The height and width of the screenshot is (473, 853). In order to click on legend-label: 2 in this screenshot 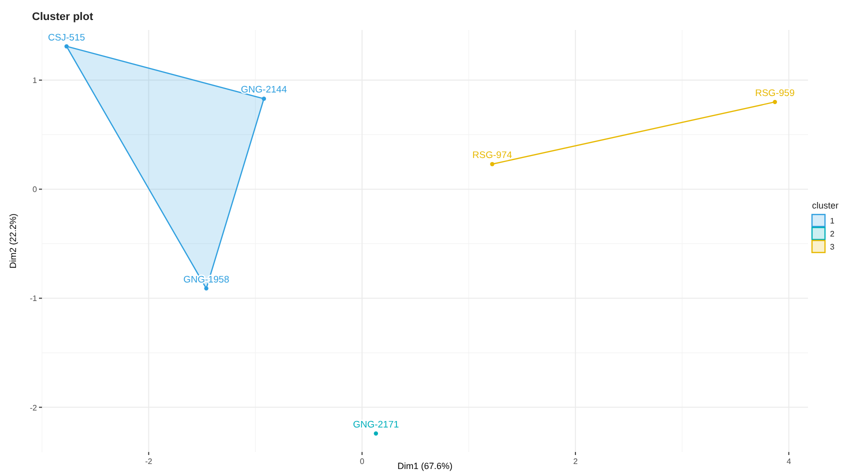, I will do `click(832, 234)`.